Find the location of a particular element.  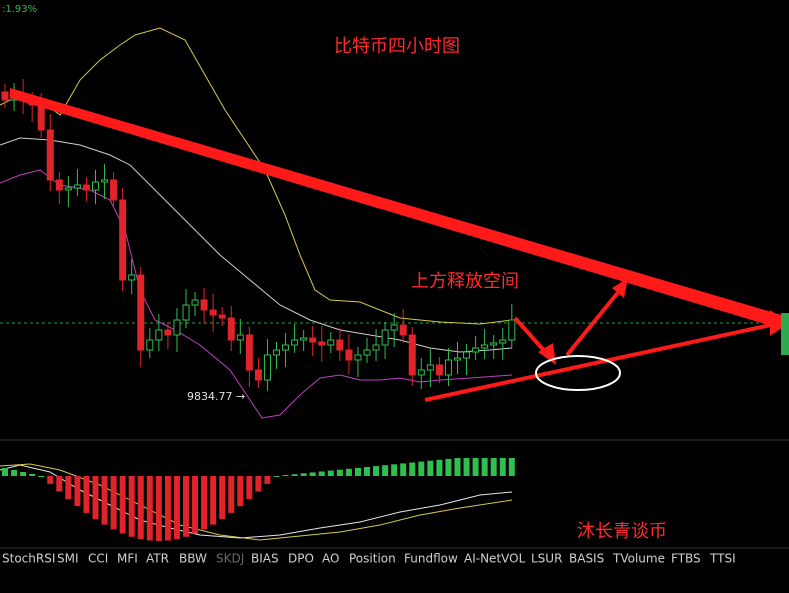

macd-pane is located at coordinates (257, 499).